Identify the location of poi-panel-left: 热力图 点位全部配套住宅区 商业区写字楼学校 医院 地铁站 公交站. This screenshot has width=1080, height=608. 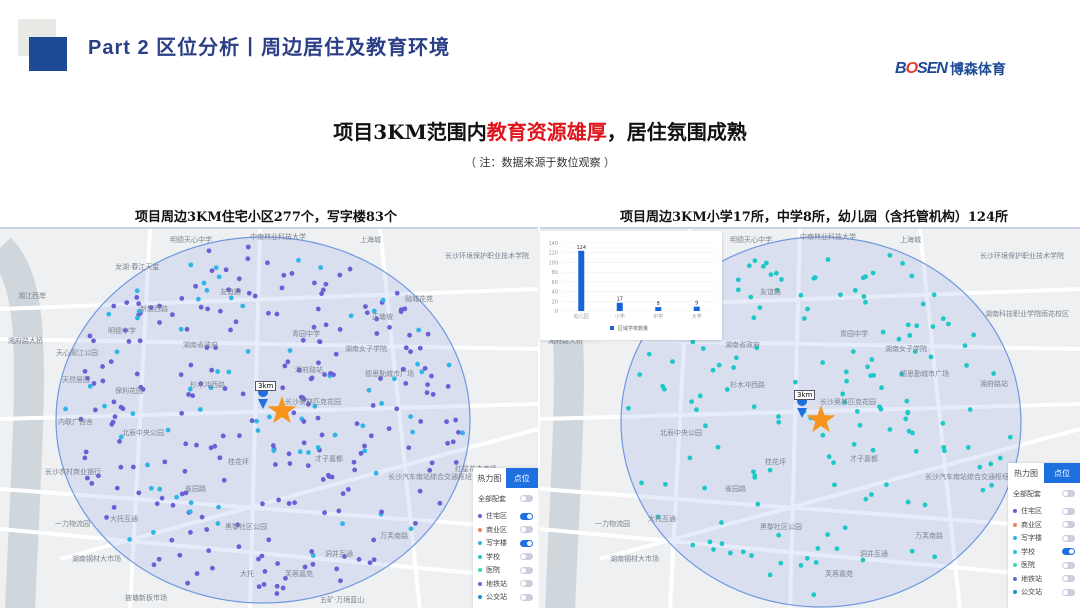
(505, 538).